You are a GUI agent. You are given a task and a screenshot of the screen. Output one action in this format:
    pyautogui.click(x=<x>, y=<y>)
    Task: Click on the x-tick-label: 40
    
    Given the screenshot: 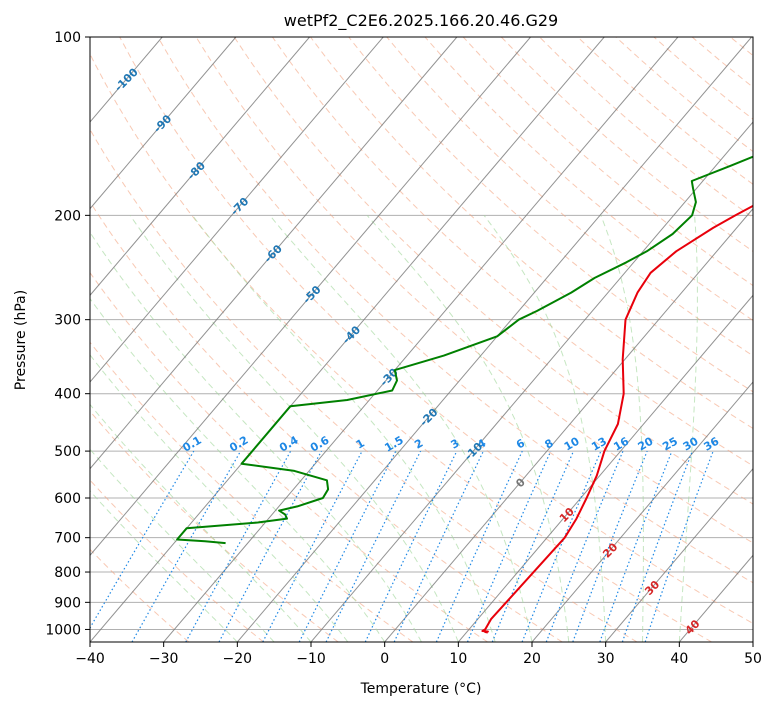 What is the action you would take?
    pyautogui.click(x=679, y=659)
    